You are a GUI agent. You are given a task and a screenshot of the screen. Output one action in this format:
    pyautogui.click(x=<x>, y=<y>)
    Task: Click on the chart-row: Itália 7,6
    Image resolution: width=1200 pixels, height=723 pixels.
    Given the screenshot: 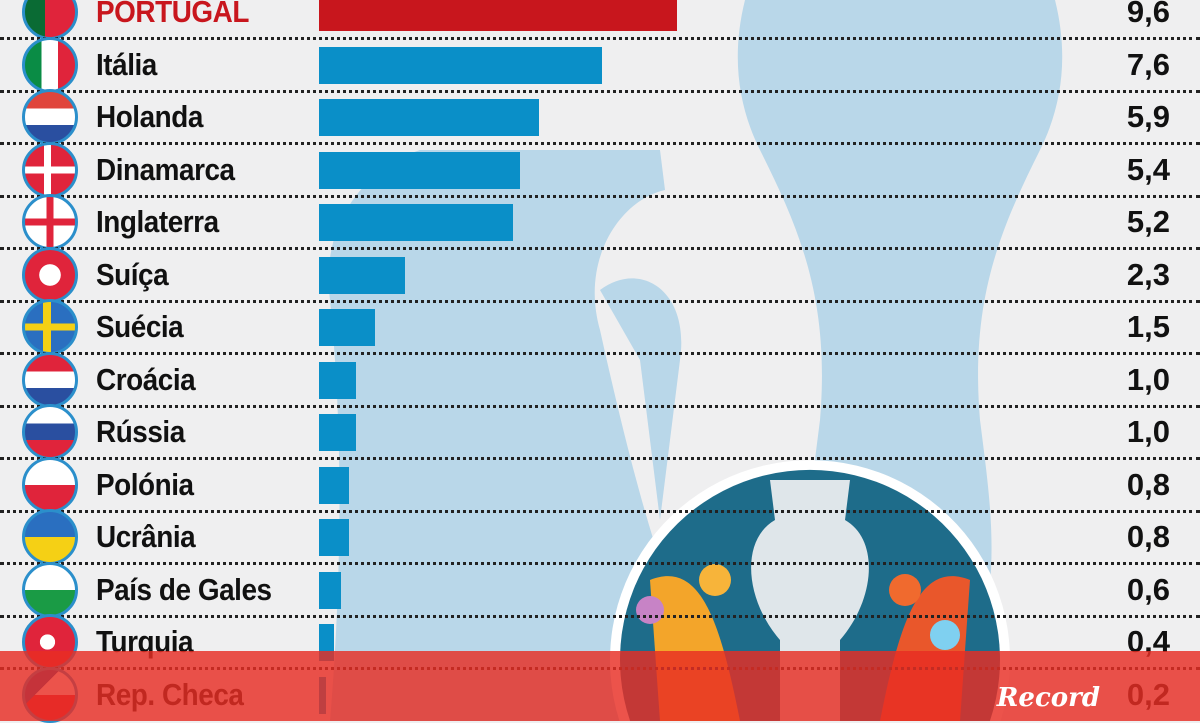 What is the action you would take?
    pyautogui.click(x=600, y=64)
    